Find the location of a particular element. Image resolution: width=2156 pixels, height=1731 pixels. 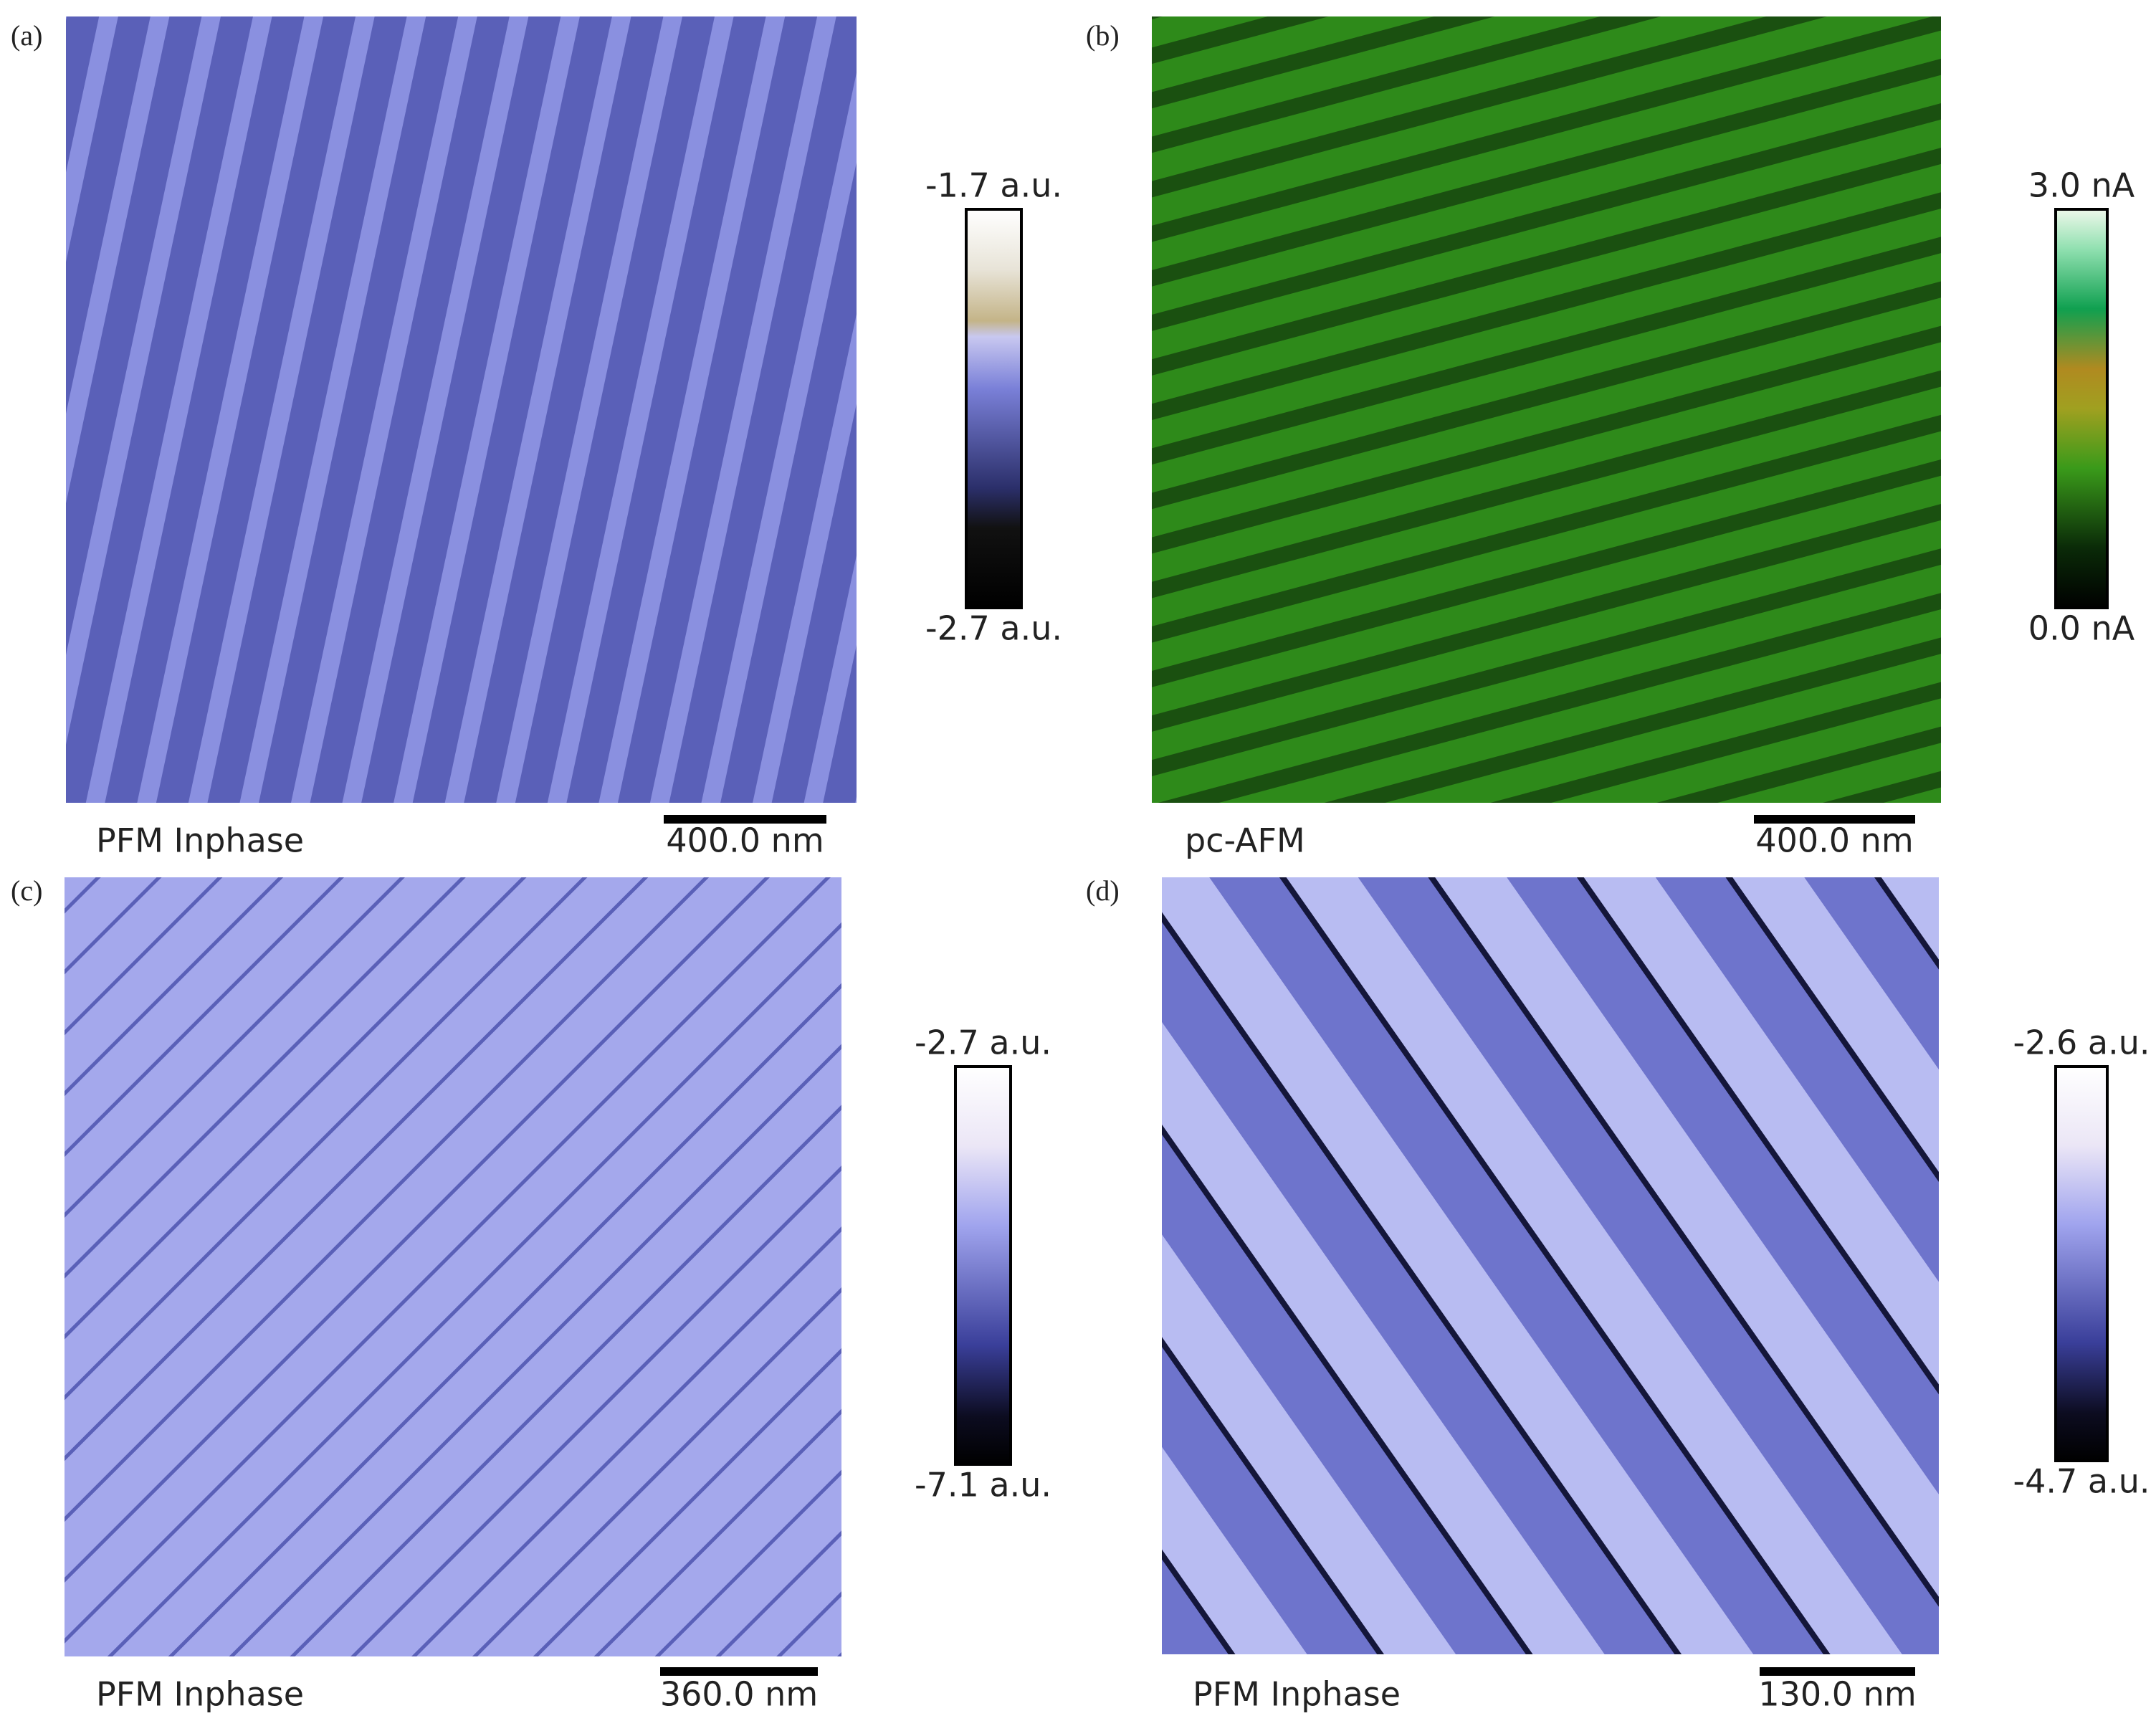

colorbar-max-label: 3.0 nA is located at coordinates (2081, 185).